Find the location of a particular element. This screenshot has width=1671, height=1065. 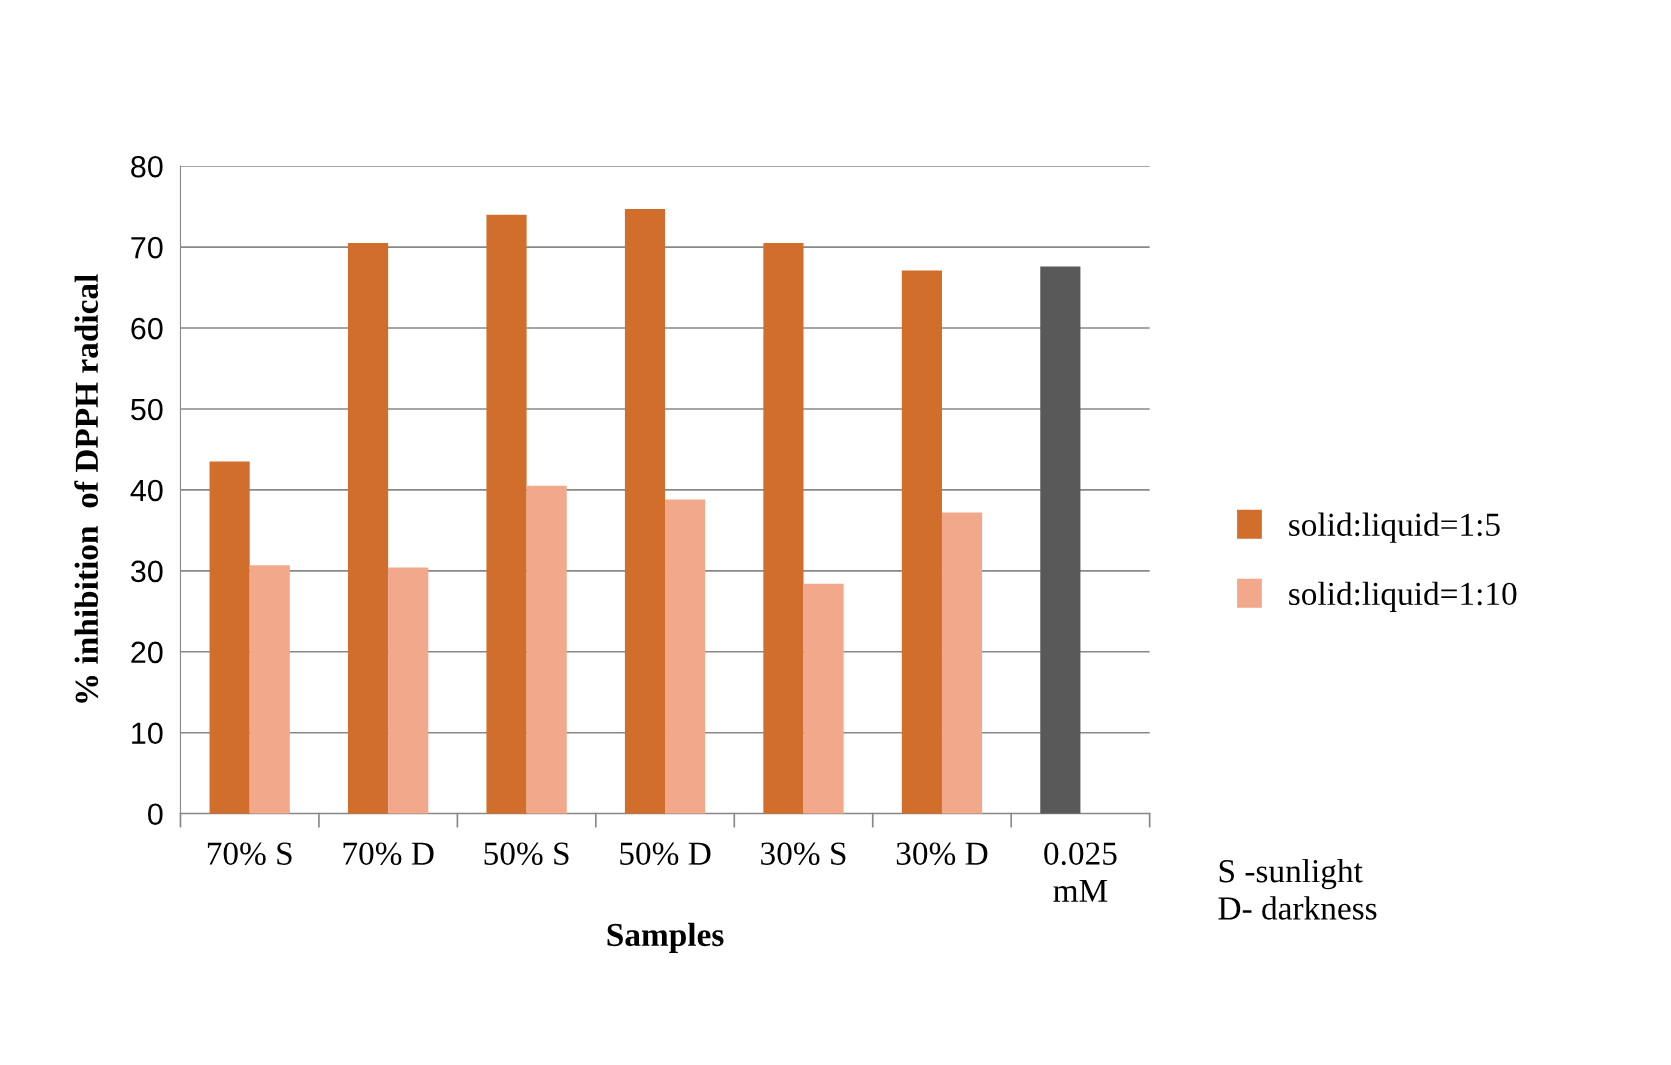

legend-label: solid:liquid=1:10 is located at coordinates (1403, 596).